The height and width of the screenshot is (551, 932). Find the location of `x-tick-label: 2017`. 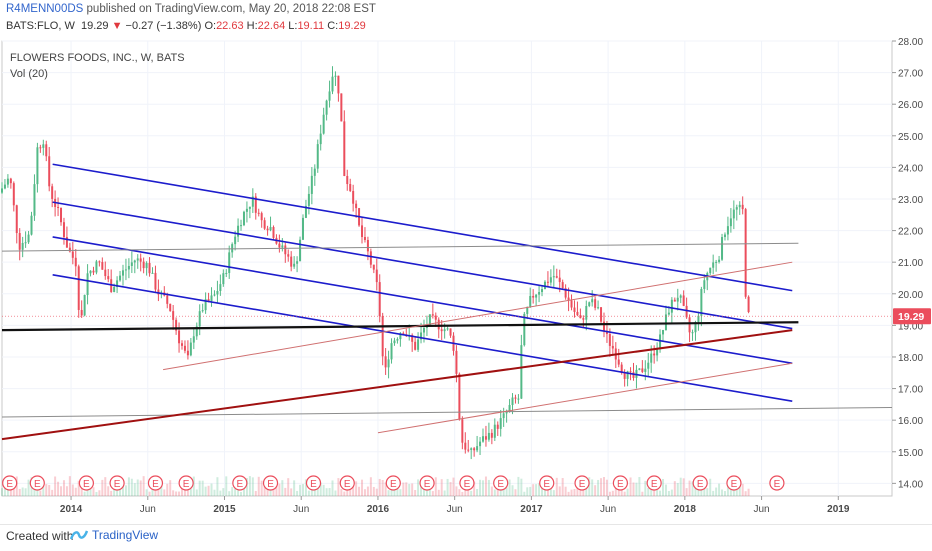

x-tick-label: 2017 is located at coordinates (531, 509).